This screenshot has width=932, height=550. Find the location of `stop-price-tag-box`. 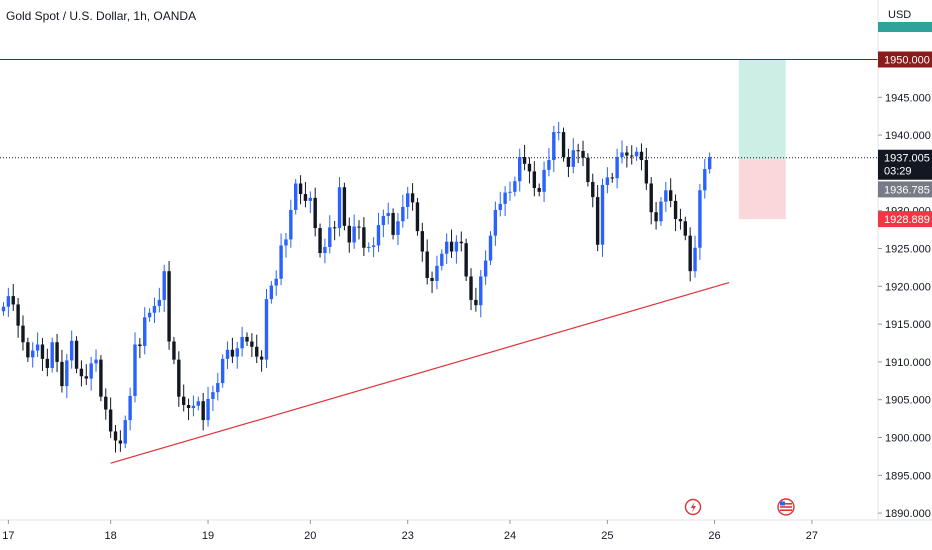

stop-price-tag-box is located at coordinates (905, 219).